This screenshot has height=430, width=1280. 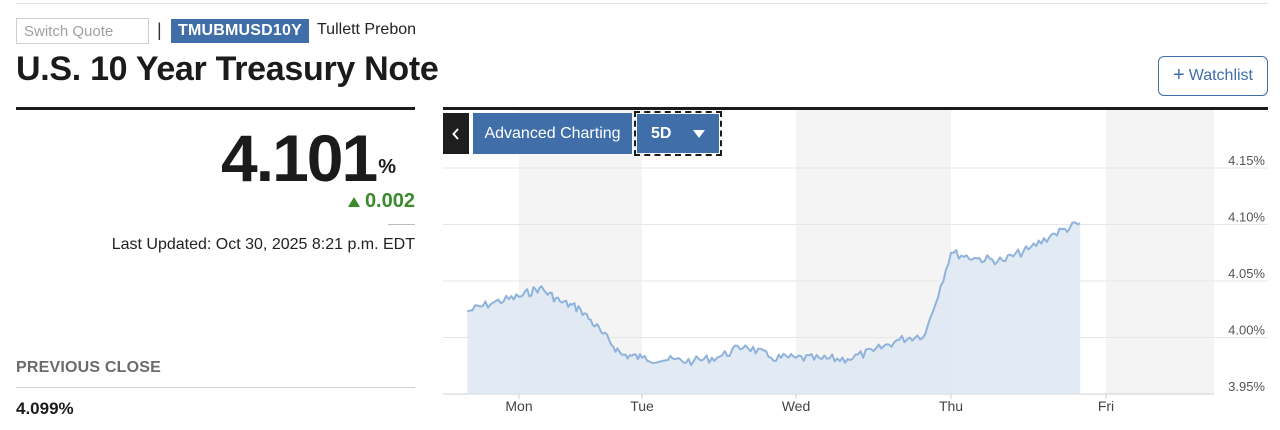 I want to click on chart-divider, so click(x=855, y=108).